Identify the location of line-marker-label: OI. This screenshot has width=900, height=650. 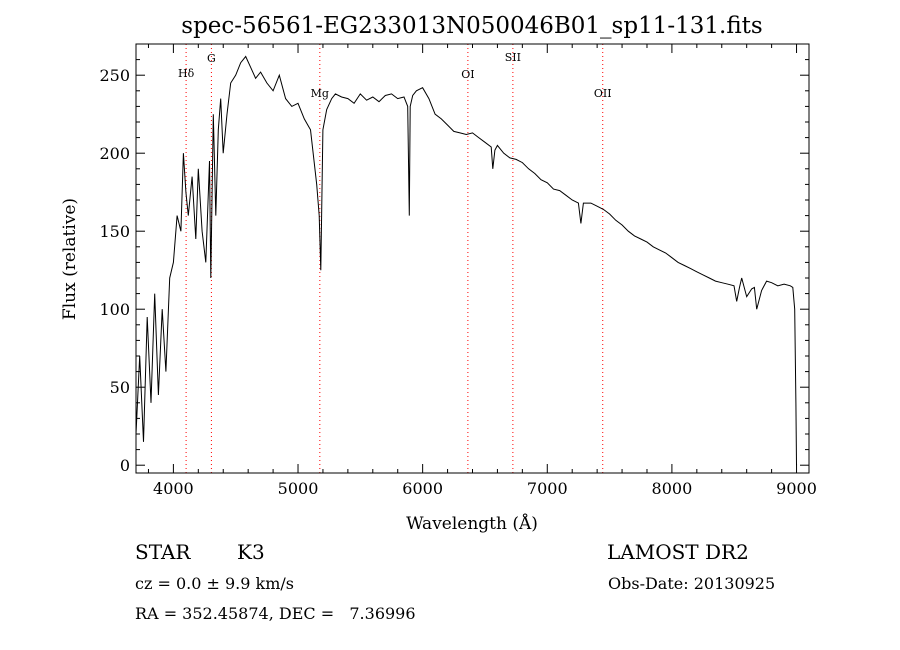
(467, 74).